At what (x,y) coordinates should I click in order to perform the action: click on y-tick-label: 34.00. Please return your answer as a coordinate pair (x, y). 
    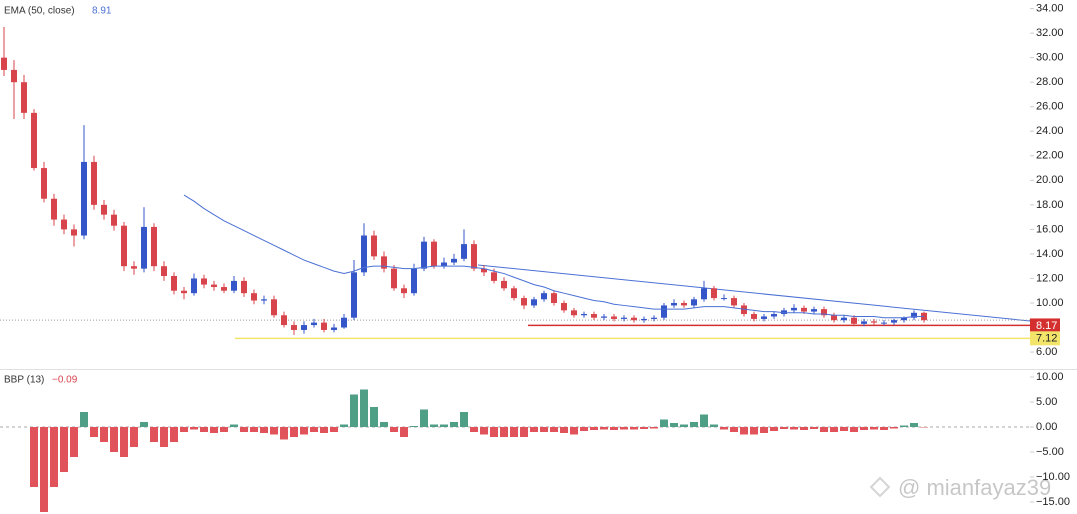
    Looking at the image, I should click on (1050, 8).